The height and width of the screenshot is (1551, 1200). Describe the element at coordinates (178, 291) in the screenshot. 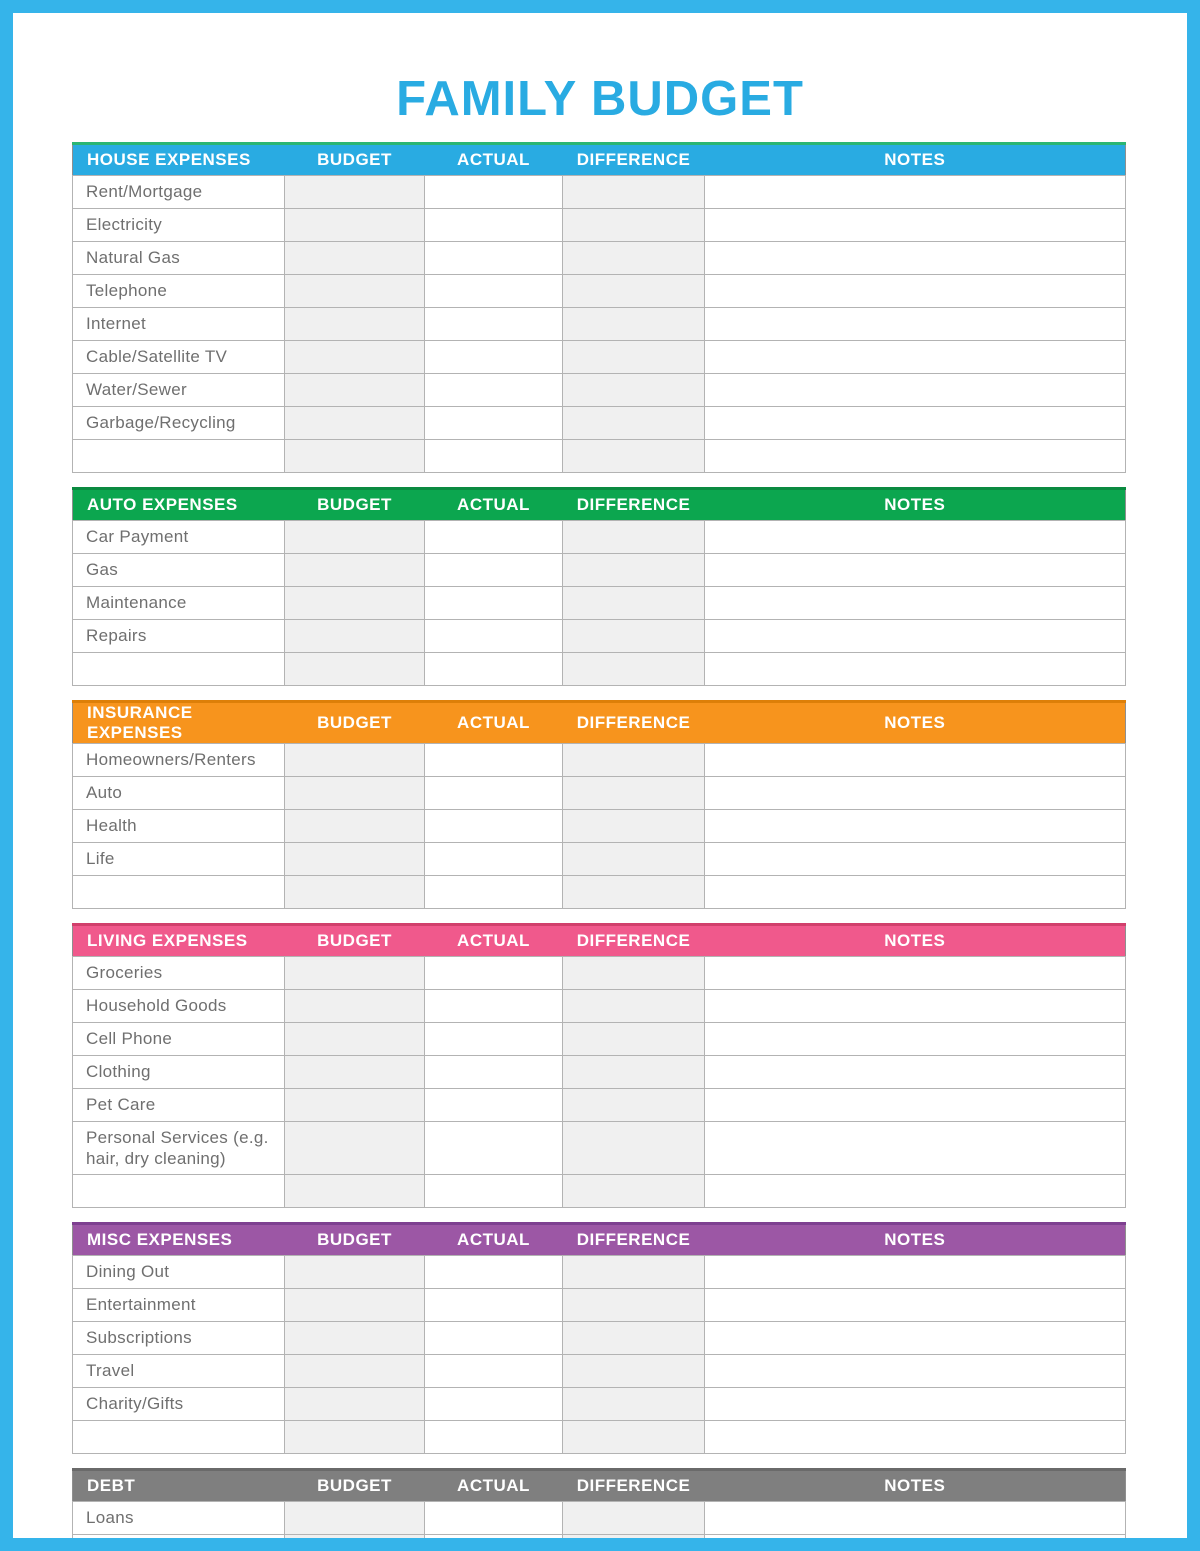

I see `expense-label: Telephone` at that location.